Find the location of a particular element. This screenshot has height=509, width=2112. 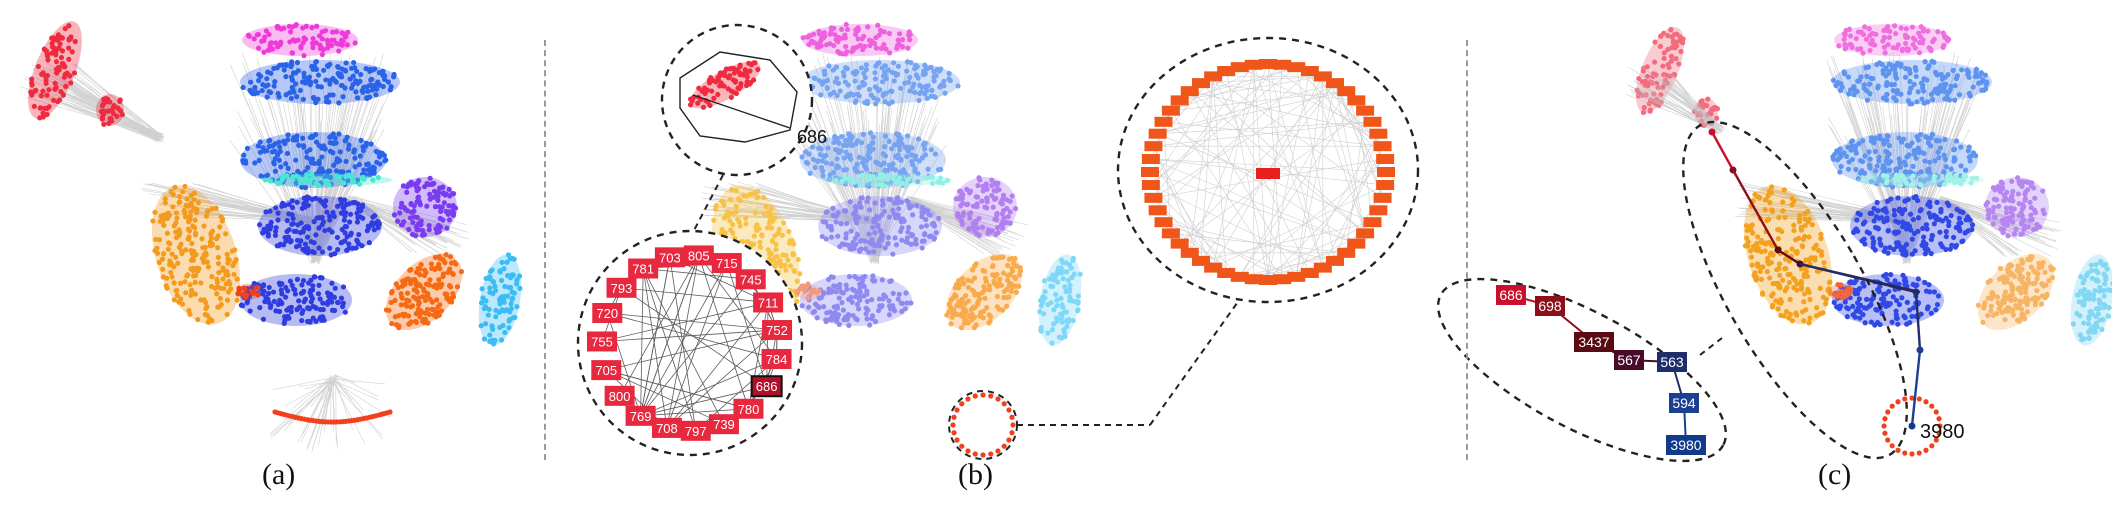

edge is located at coordinates (336, 413).